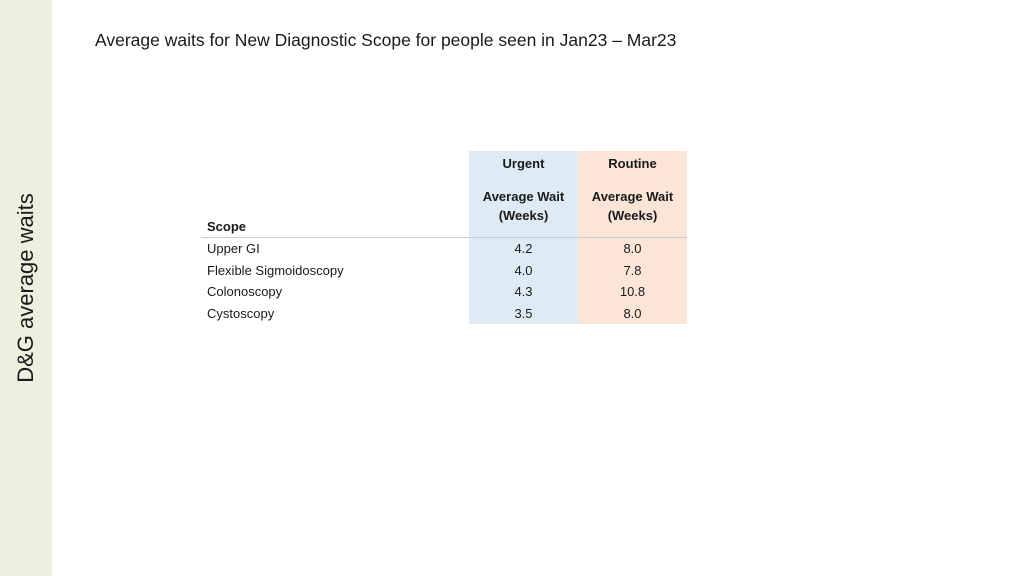  What do you see at coordinates (523, 248) in the screenshot?
I see `urgent-wait-cell: 4.2` at bounding box center [523, 248].